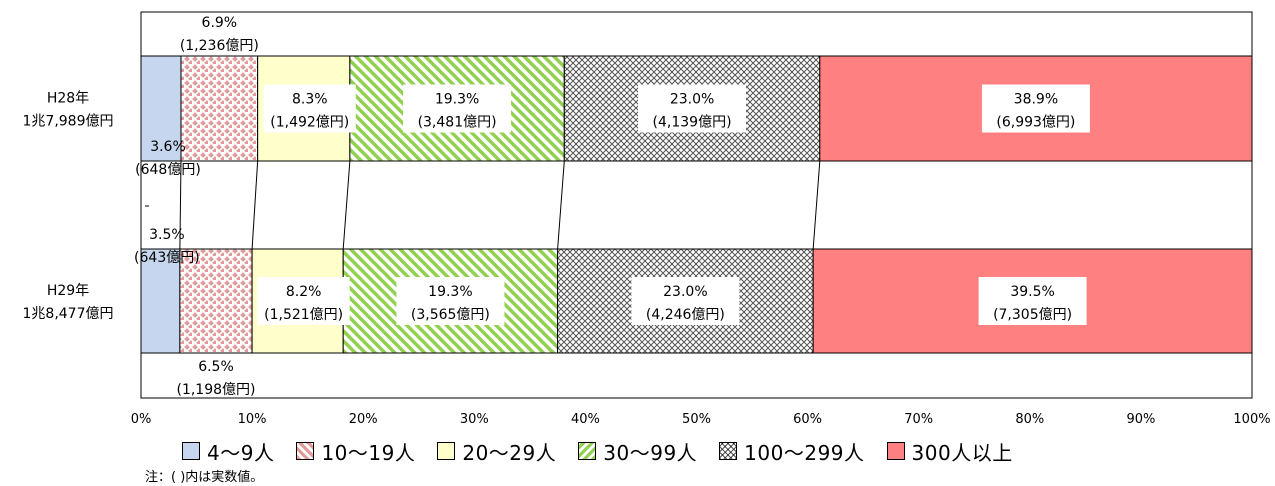  I want to click on legend-item-30-99: 30〜99人, so click(637, 451).